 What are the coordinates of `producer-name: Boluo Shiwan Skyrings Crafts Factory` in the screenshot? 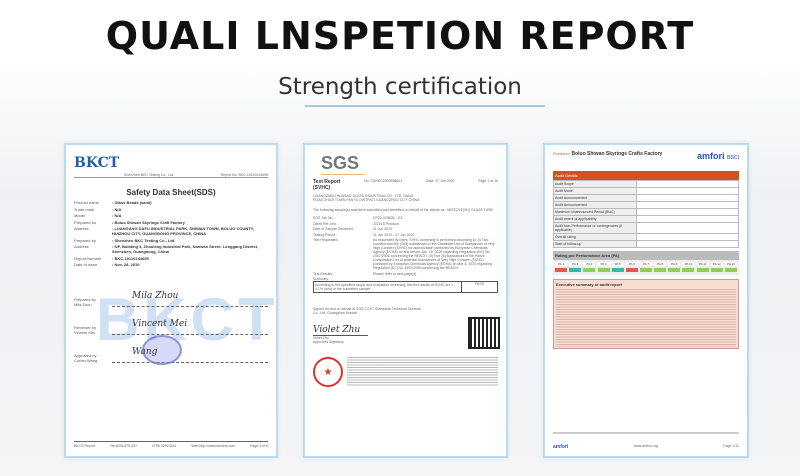 It's located at (617, 154).